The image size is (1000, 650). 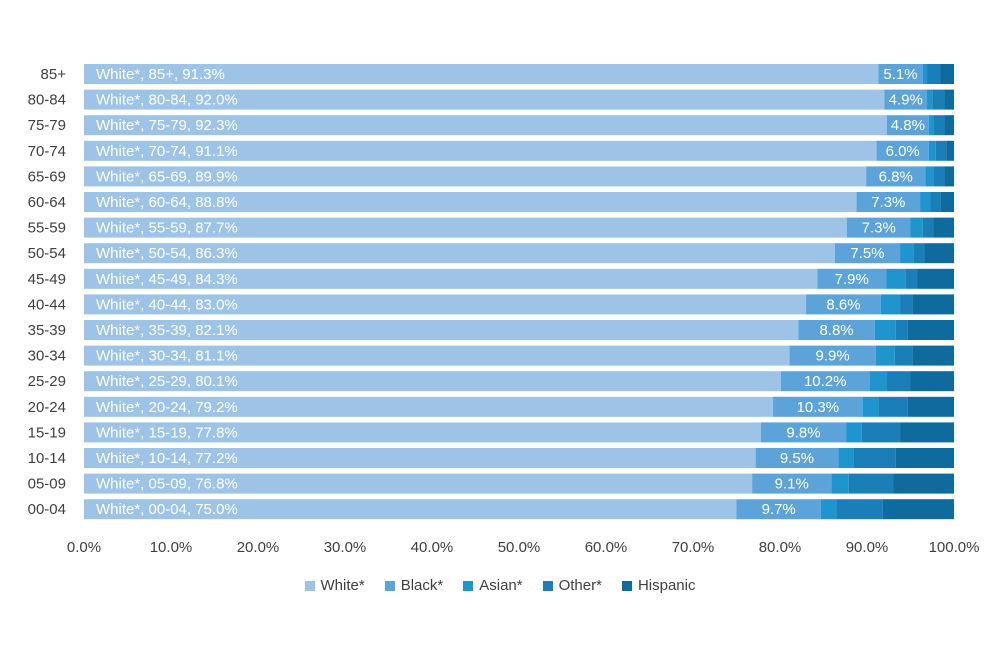 What do you see at coordinates (47, 484) in the screenshot?
I see `category-label-05-09: 05-09` at bounding box center [47, 484].